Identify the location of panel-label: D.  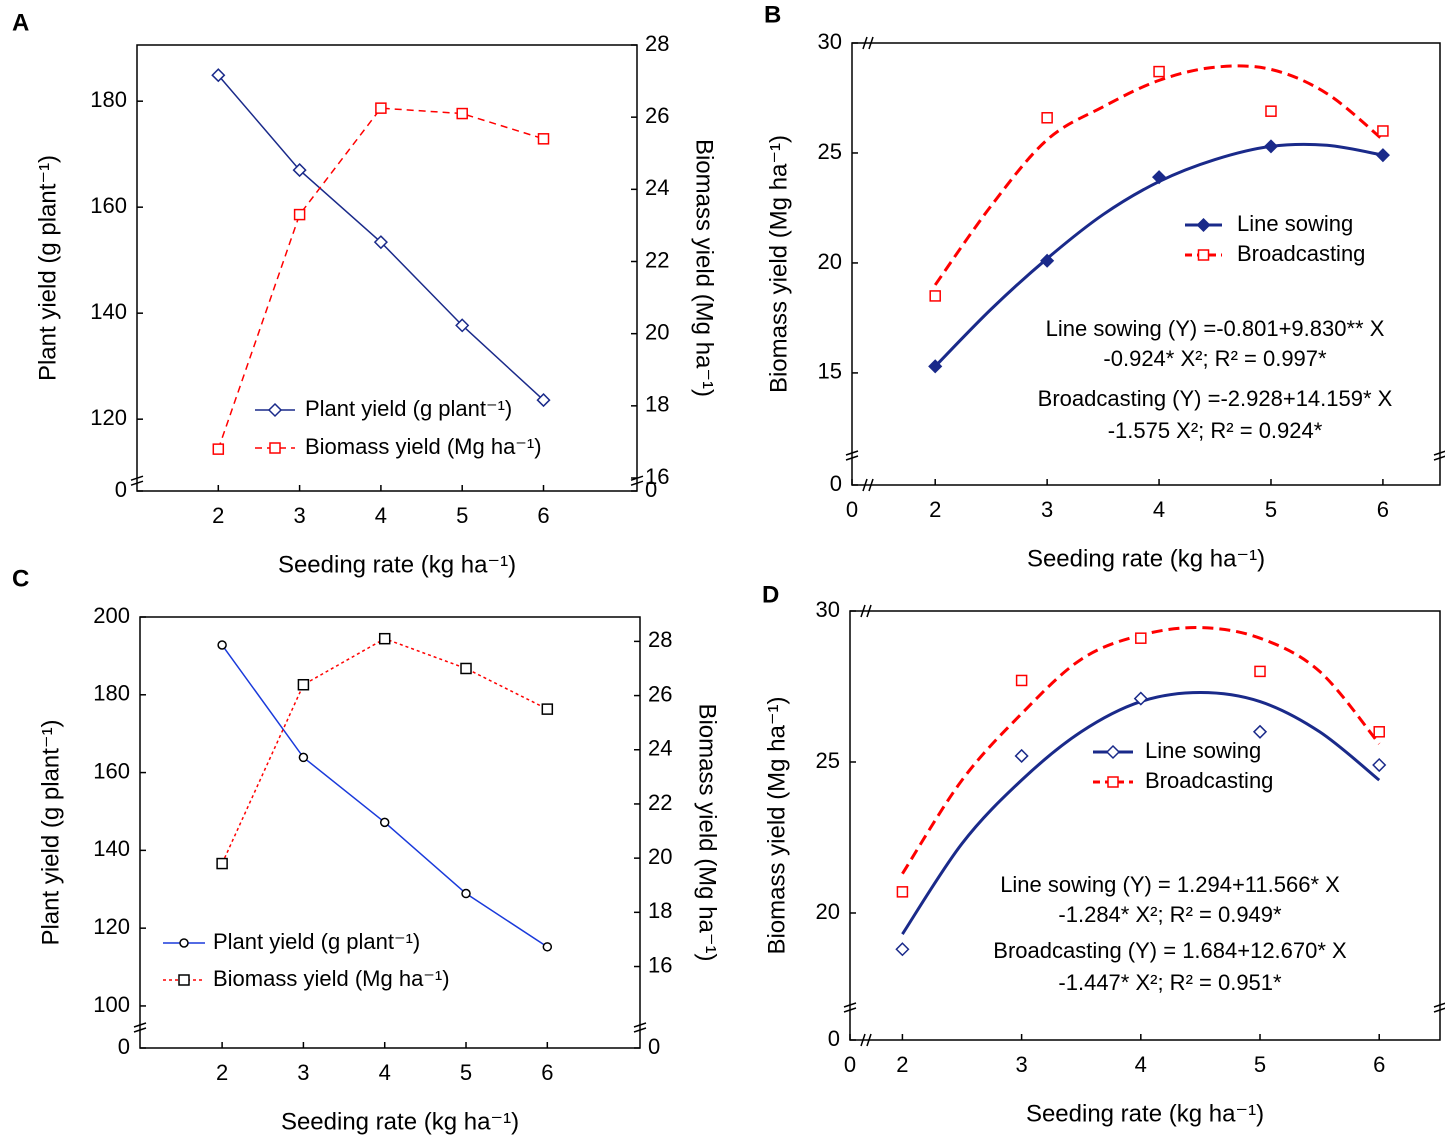
(770, 594).